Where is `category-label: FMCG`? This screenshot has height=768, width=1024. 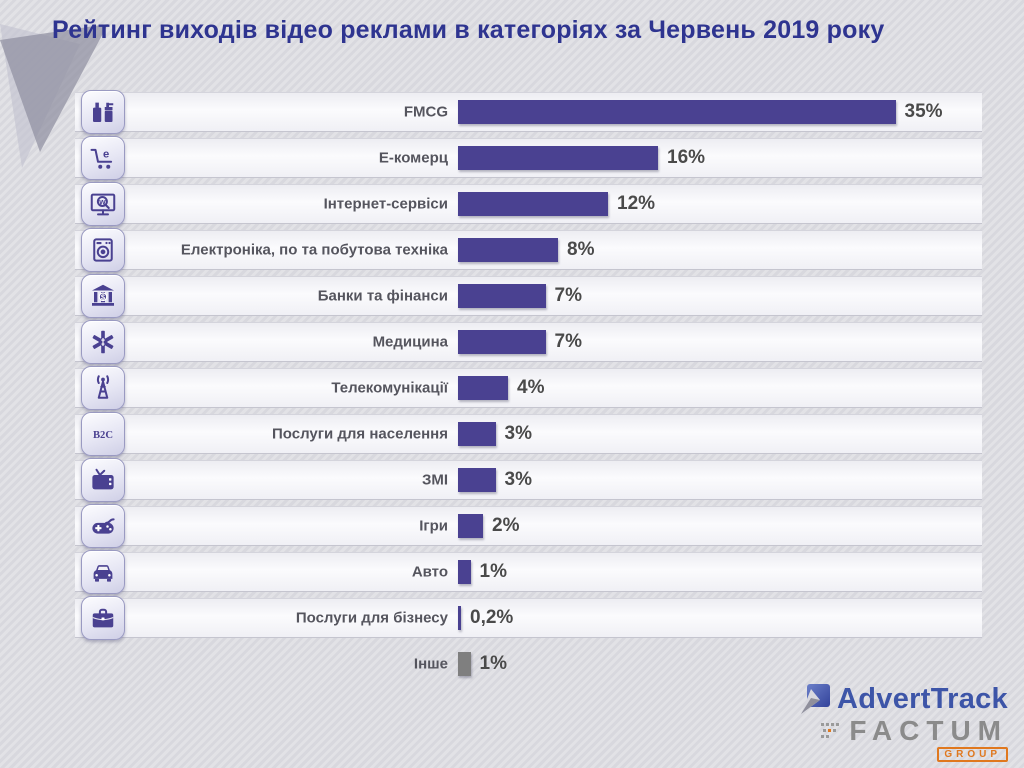
category-label: FMCG is located at coordinates (425, 112).